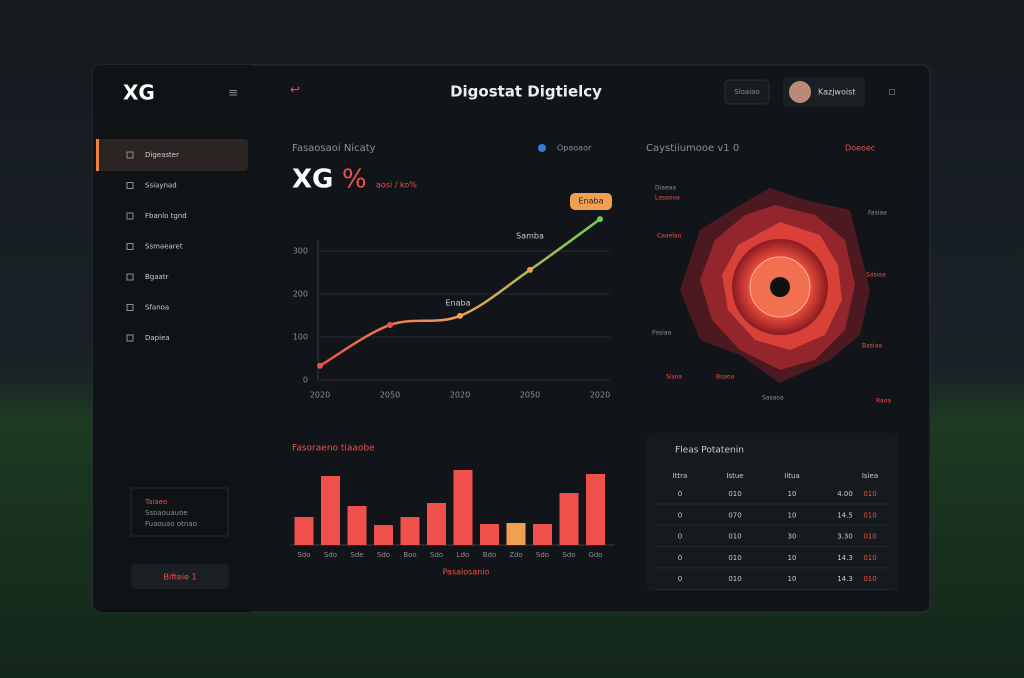  What do you see at coordinates (162, 155) in the screenshot?
I see `nav-item: Digeaster` at bounding box center [162, 155].